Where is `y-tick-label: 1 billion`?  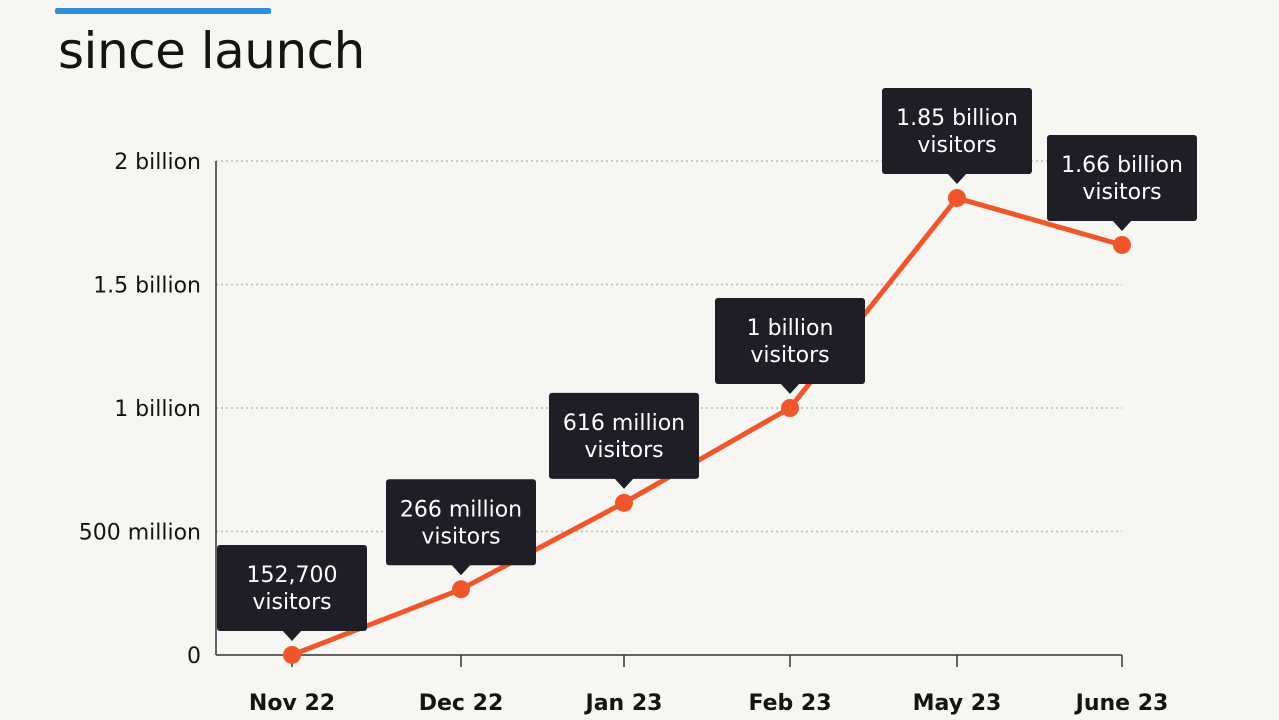 y-tick-label: 1 billion is located at coordinates (157, 409).